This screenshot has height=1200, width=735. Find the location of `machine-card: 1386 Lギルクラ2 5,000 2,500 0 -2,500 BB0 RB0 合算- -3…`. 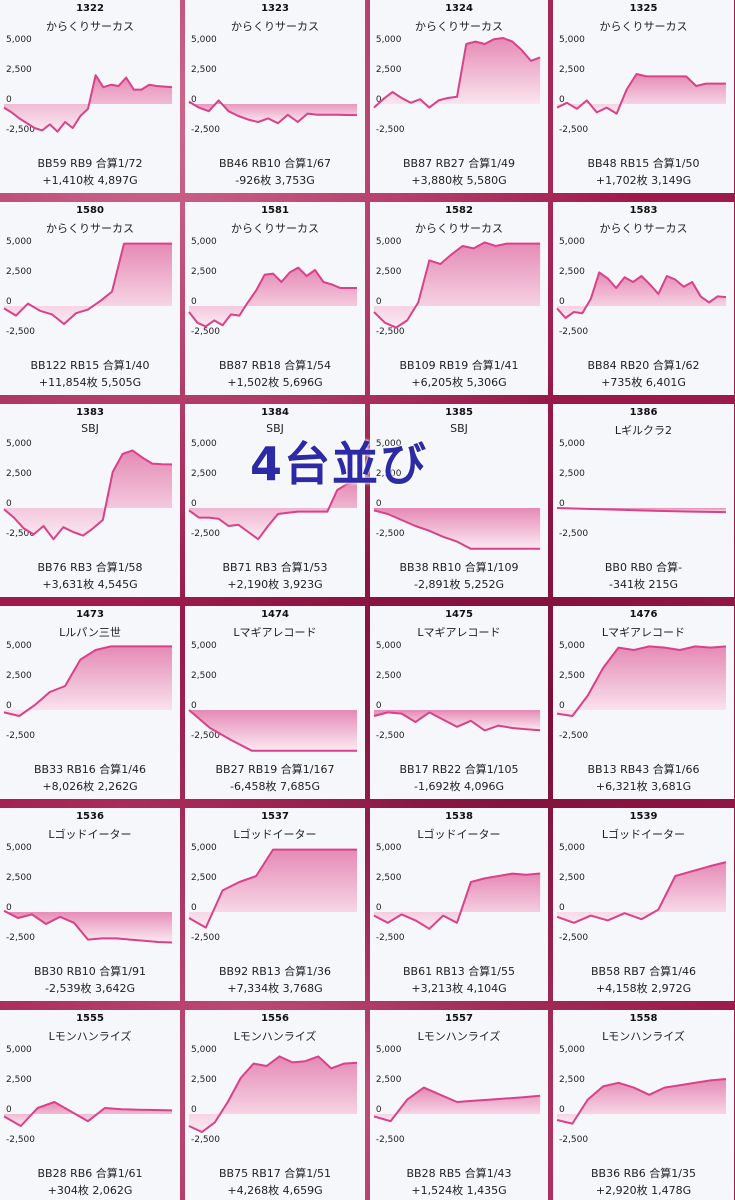

machine-card: 1386 Lギルクラ2 5,000 2,500 0 -2,500 BB0 RB0 合算- -3… is located at coordinates (643, 500).